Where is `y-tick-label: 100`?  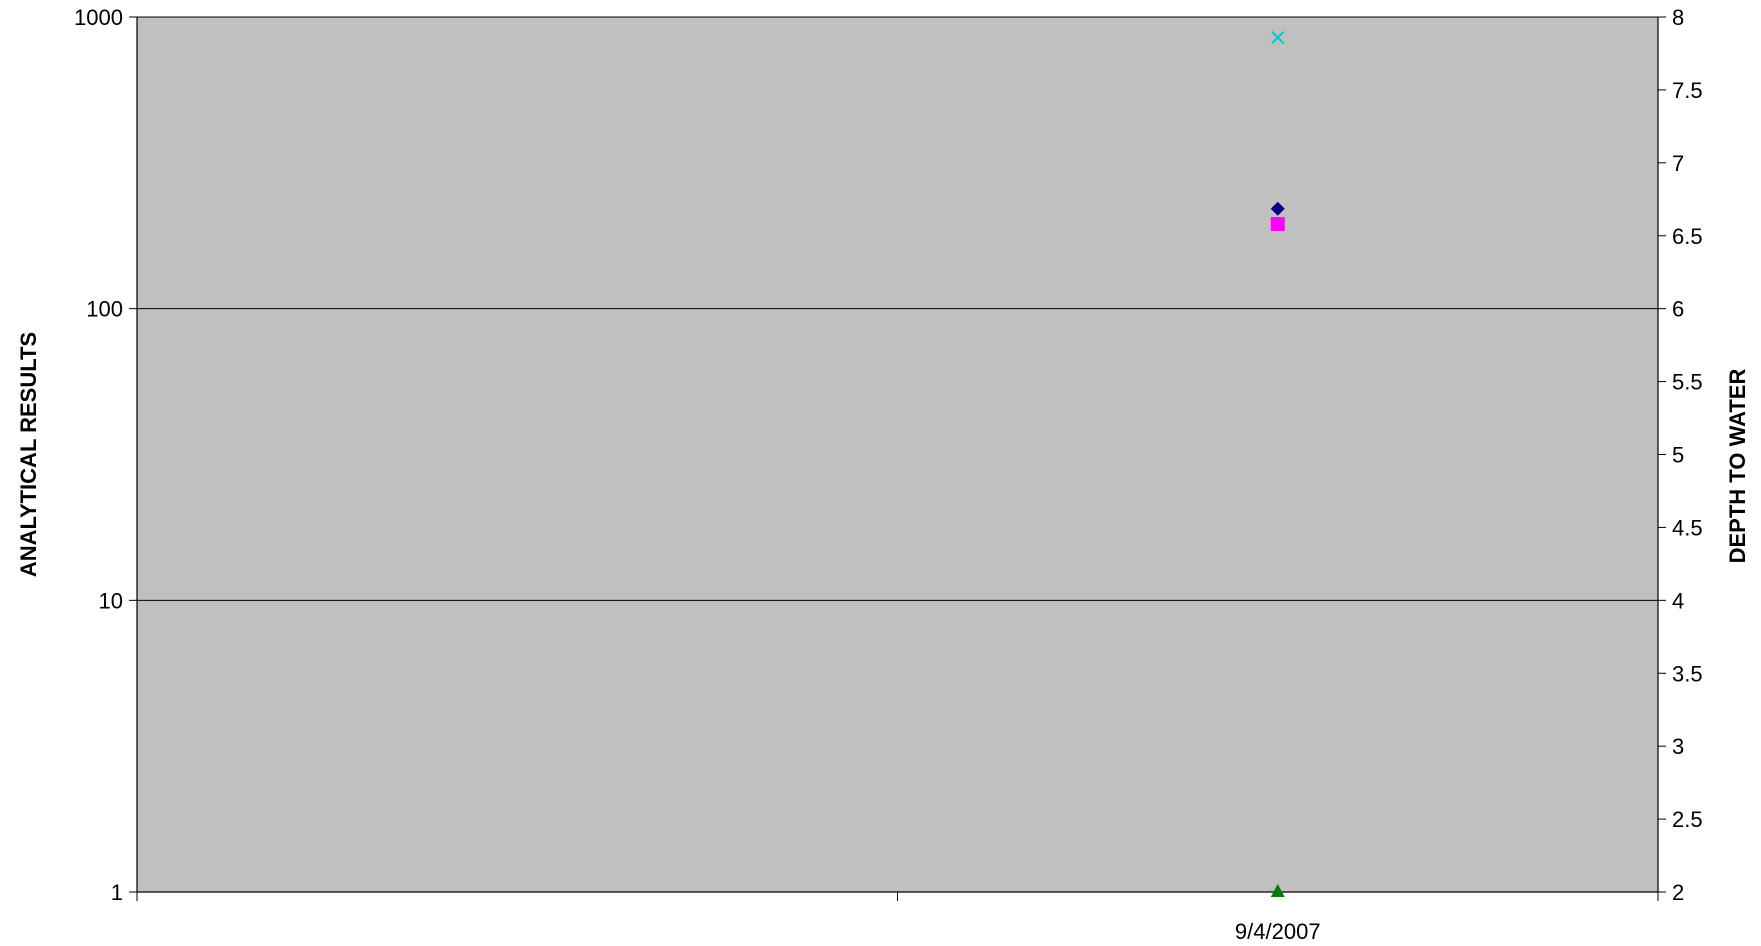 y-tick-label: 100 is located at coordinates (104, 309).